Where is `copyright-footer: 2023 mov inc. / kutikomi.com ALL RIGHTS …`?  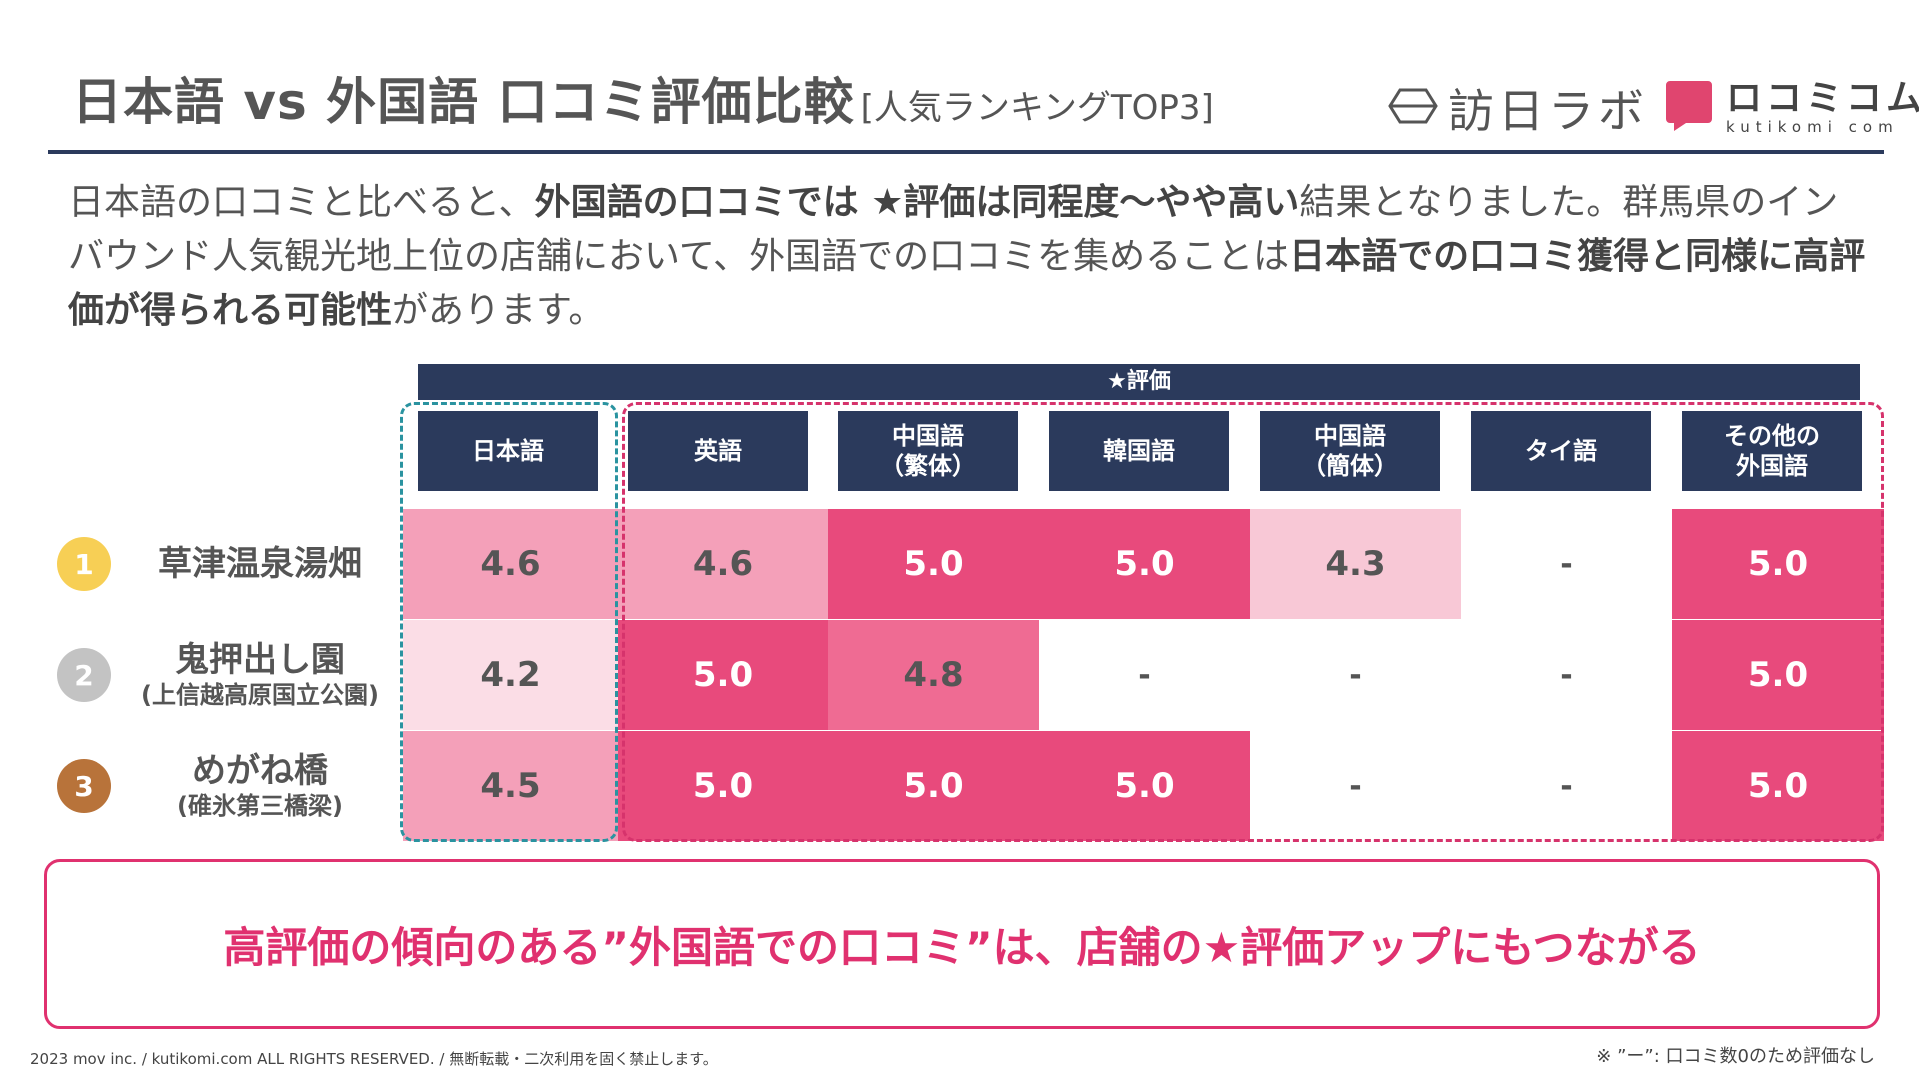 copyright-footer: 2023 mov inc. / kutikomi.com ALL RIGHTS … is located at coordinates (374, 1059).